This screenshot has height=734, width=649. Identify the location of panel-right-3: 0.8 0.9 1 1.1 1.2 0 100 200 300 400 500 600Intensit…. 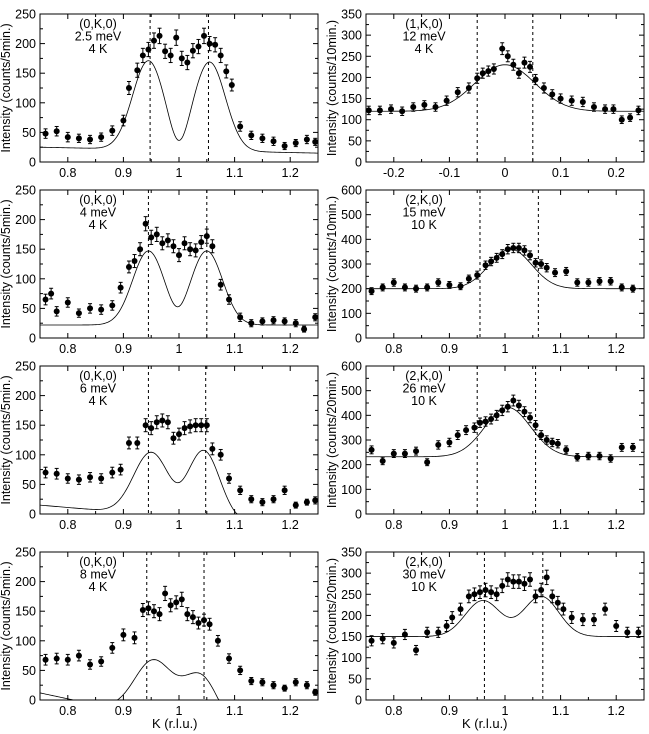
(485, 446).